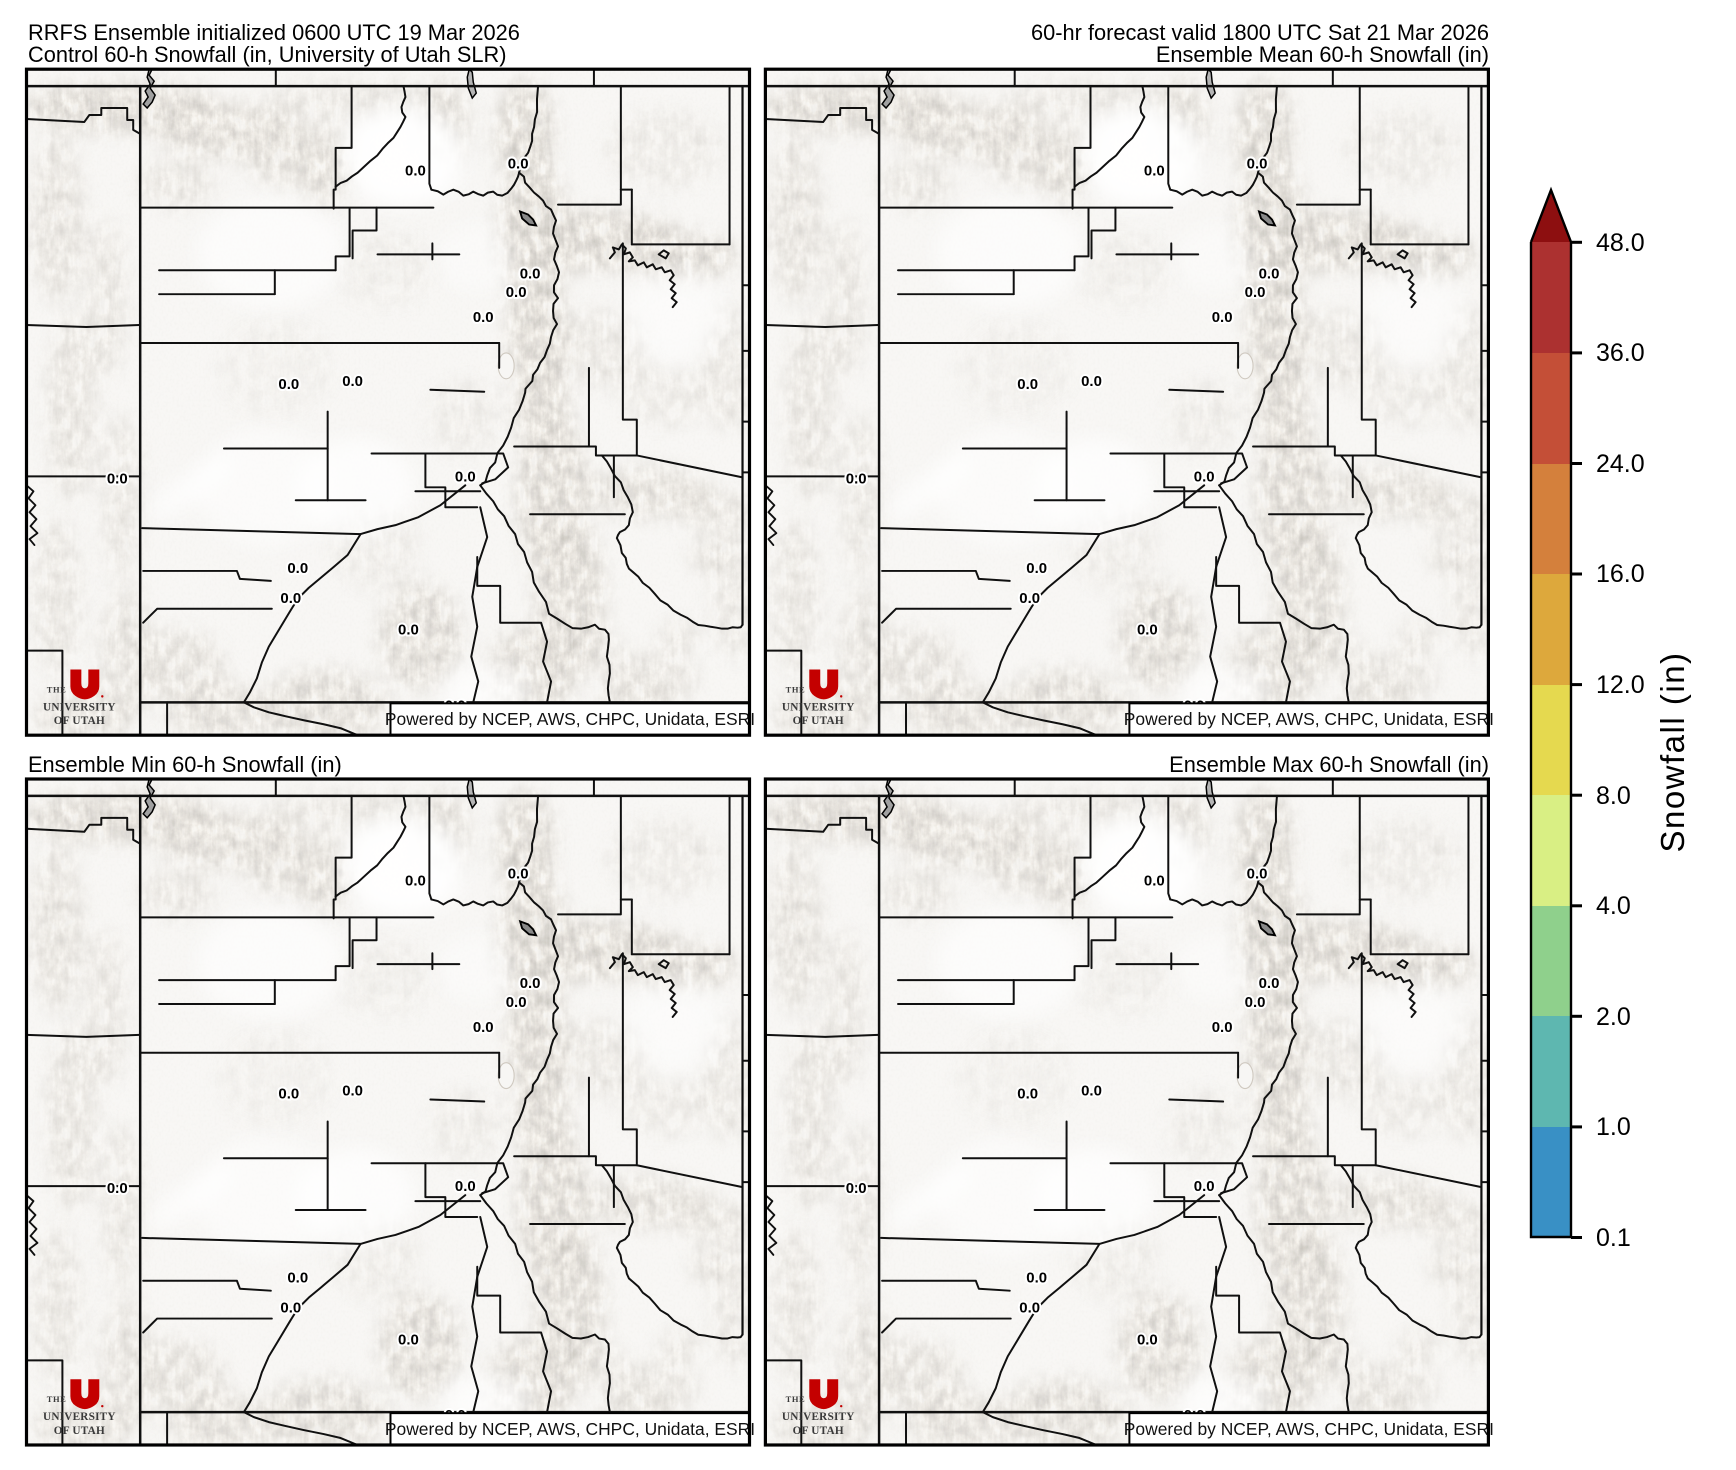  I want to click on svg-text: 0.1, so click(1613, 1238).